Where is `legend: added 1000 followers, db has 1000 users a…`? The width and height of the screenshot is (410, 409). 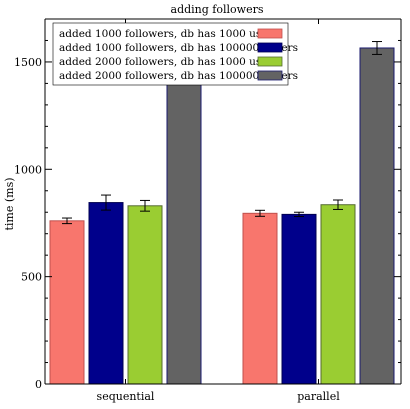
legend: added 1000 followers, db has 1000 users a… is located at coordinates (175, 54).